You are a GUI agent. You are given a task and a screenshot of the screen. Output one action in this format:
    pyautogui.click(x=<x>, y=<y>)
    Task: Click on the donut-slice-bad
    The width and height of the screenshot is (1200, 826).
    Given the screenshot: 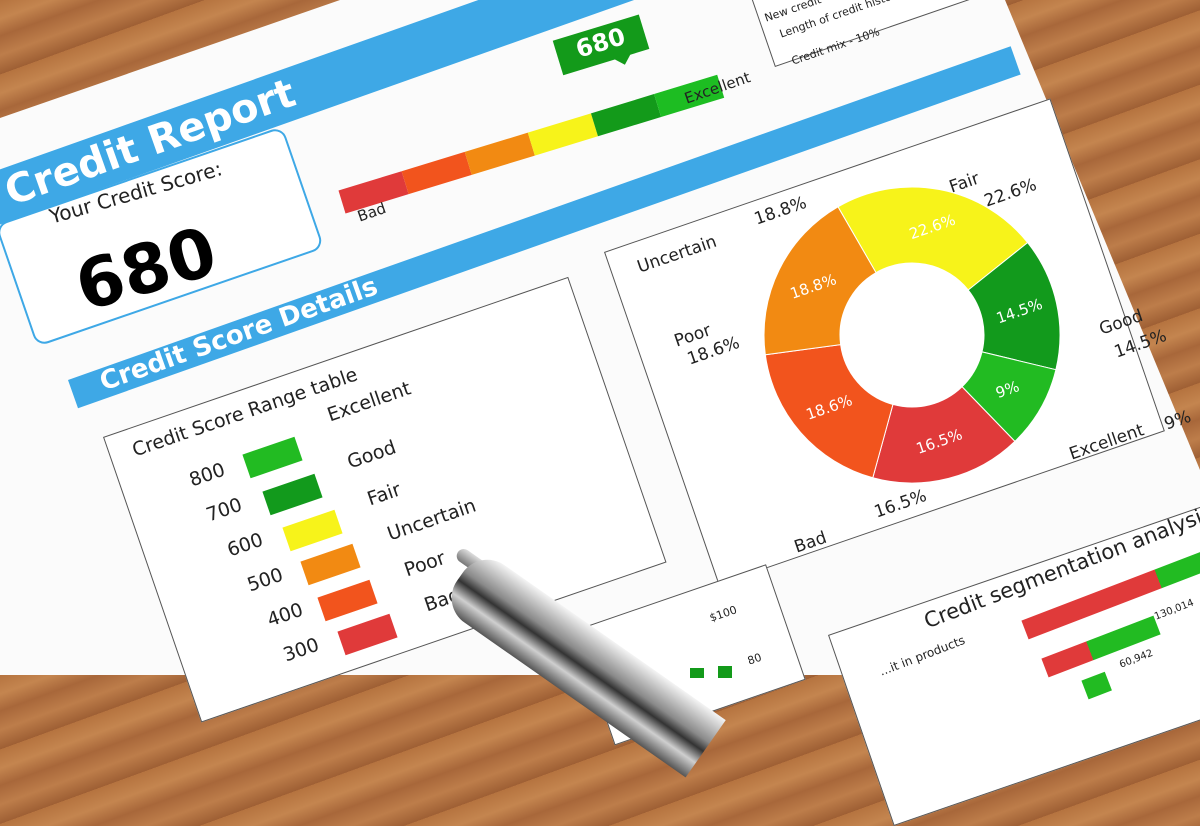 What is the action you would take?
    pyautogui.click(x=944, y=435)
    